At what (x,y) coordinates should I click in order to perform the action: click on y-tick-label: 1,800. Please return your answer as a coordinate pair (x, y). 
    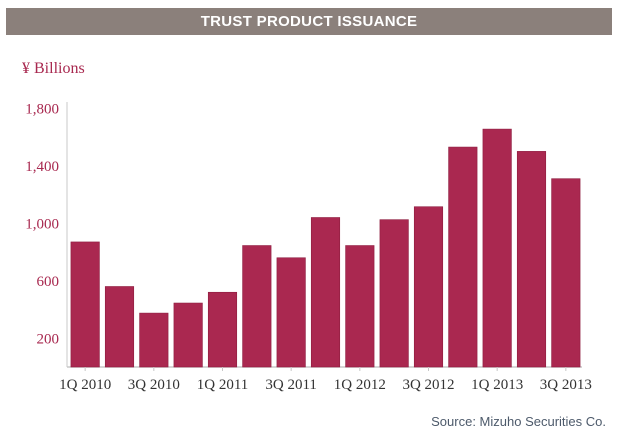
    Looking at the image, I should click on (42, 109).